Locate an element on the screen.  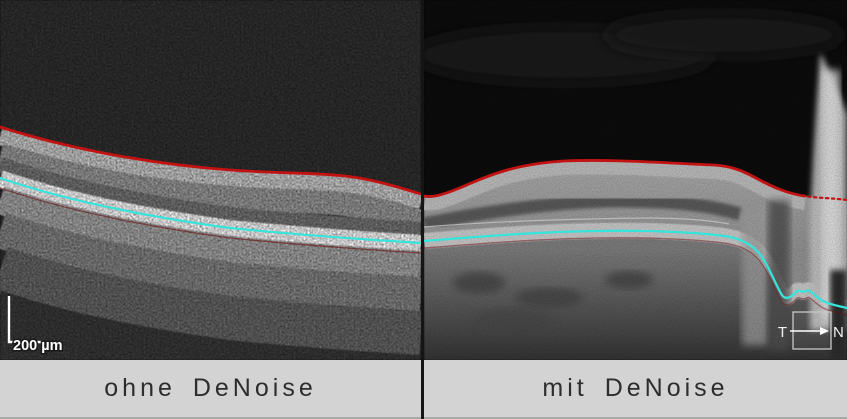
scale-bar-icon is located at coordinates (27, 320).